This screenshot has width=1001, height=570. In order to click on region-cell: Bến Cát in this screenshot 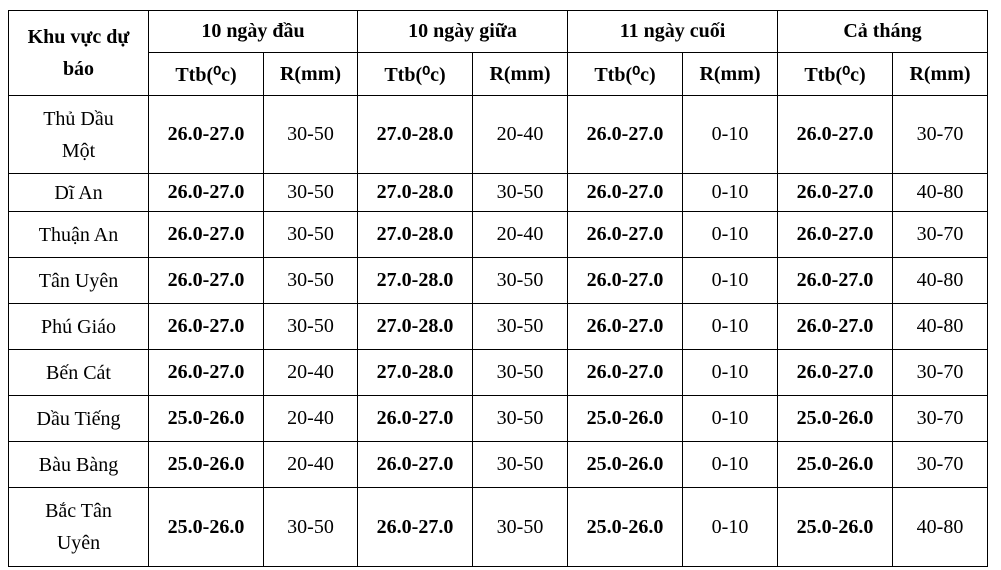, I will do `click(78, 372)`.